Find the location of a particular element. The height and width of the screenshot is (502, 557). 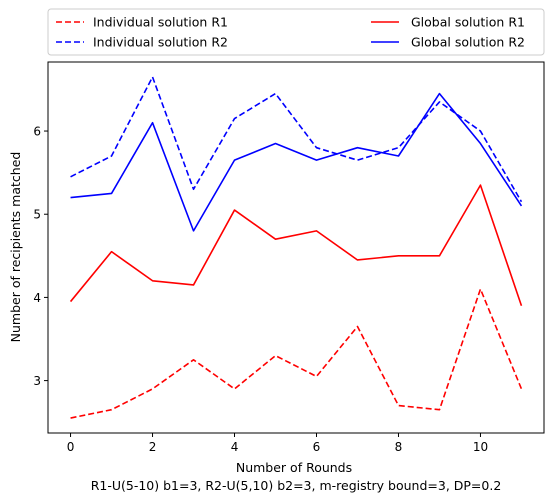

legend-label: Individual solution R1 is located at coordinates (160, 22).